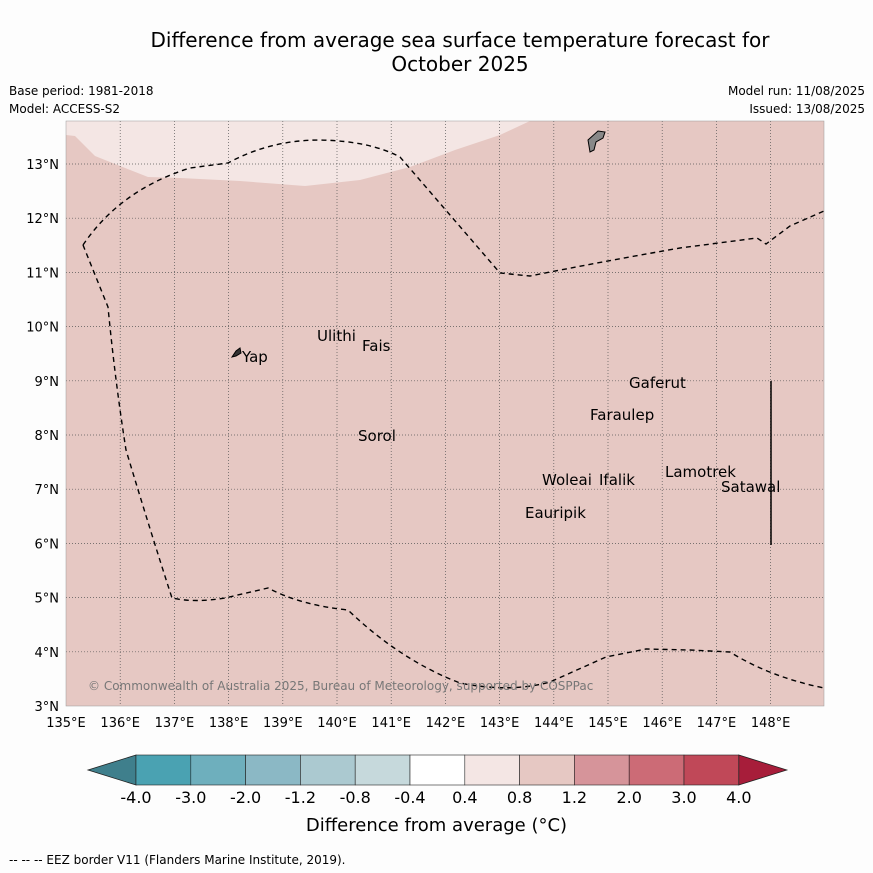 The image size is (873, 873). What do you see at coordinates (608, 723) in the screenshot?
I see `lon-tick-label: 145°E` at bounding box center [608, 723].